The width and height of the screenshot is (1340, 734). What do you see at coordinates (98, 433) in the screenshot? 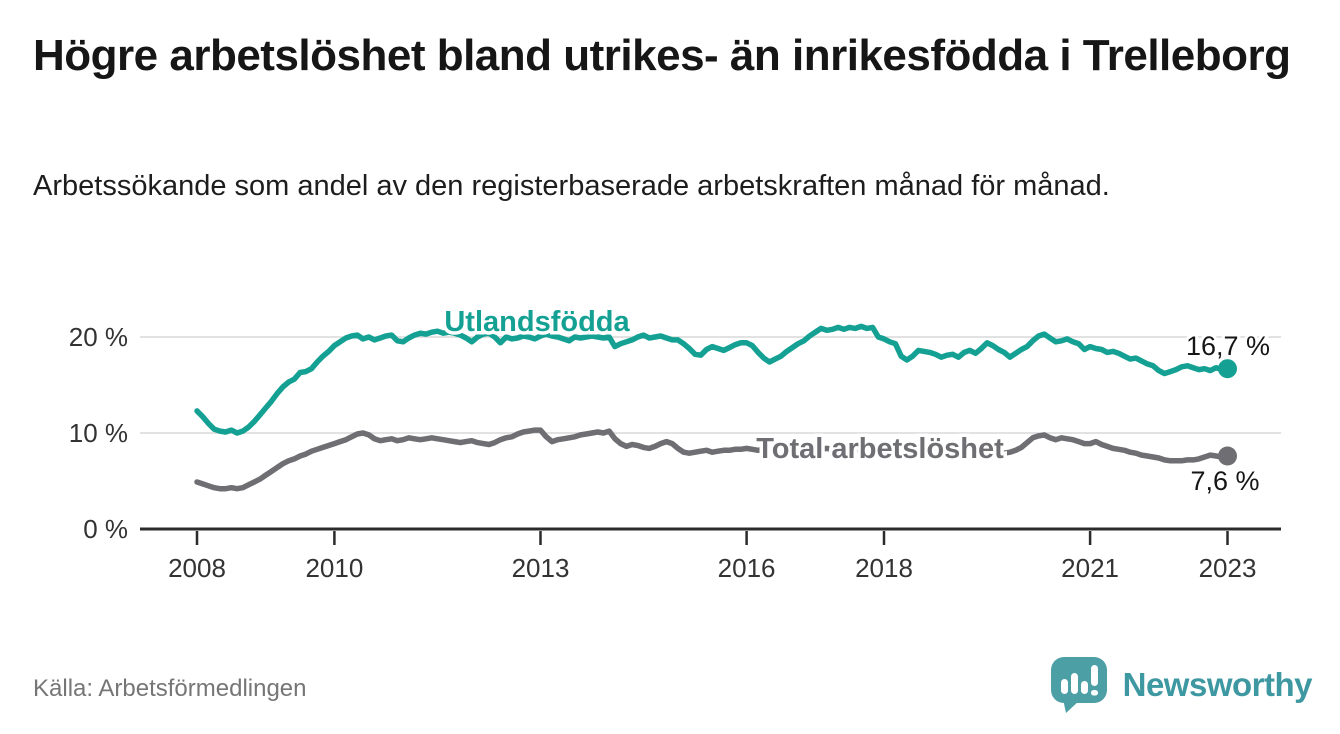
I see `y-axis-label: 10 %` at bounding box center [98, 433].